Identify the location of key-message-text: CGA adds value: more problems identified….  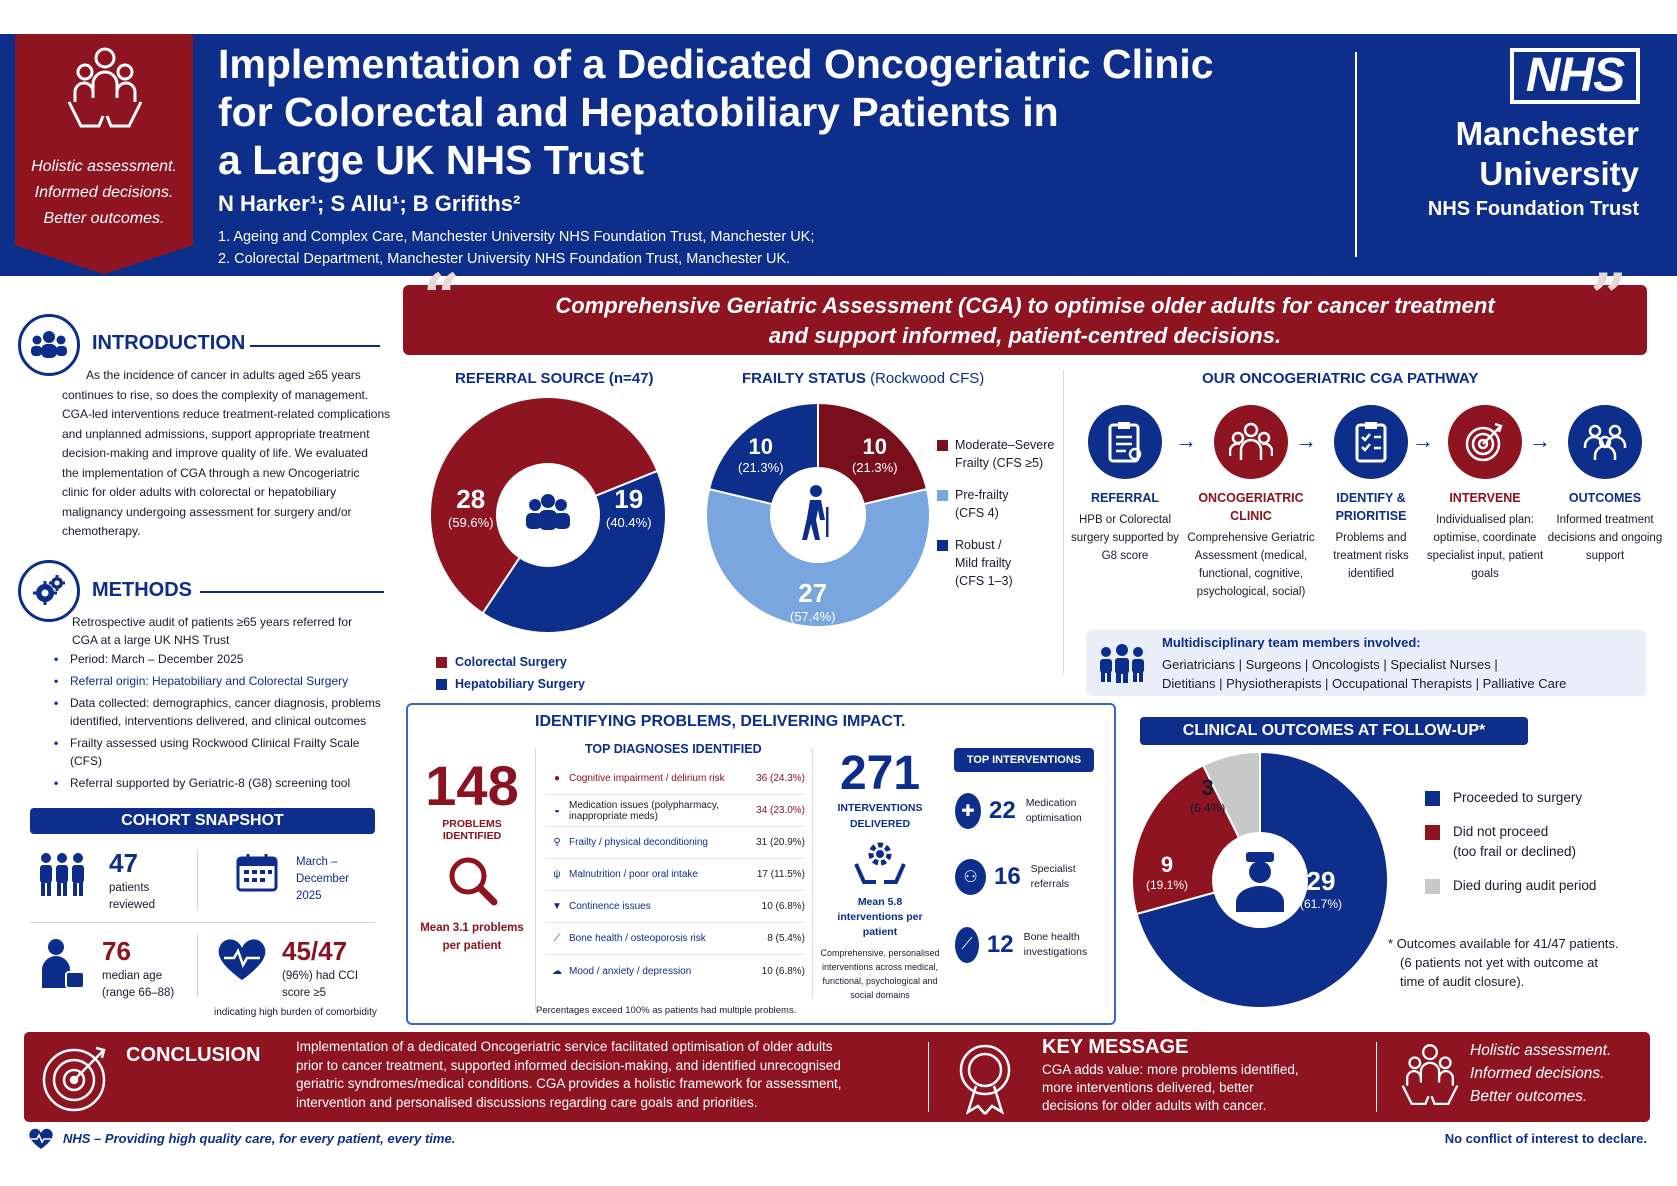
(1170, 1088).